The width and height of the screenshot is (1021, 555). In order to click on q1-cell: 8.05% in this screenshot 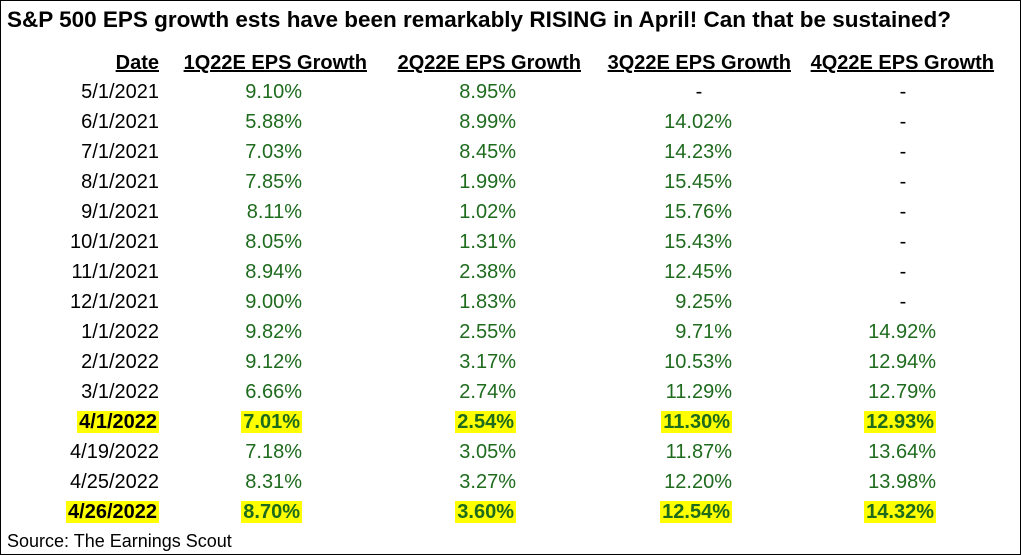, I will do `click(241, 242)`.